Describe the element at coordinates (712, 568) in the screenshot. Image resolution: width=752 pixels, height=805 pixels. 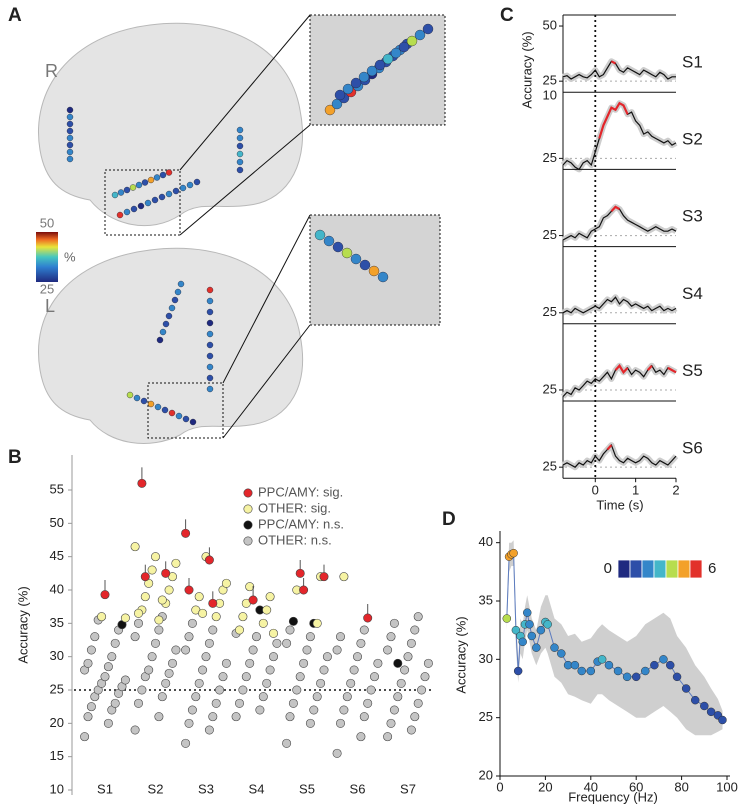
I see `colorbar-tick-label: 6` at that location.